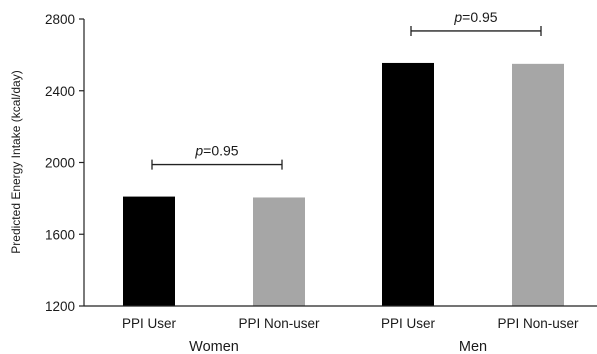 The width and height of the screenshot is (597, 354). I want to click on y-tick-label: 1600, so click(60, 234).